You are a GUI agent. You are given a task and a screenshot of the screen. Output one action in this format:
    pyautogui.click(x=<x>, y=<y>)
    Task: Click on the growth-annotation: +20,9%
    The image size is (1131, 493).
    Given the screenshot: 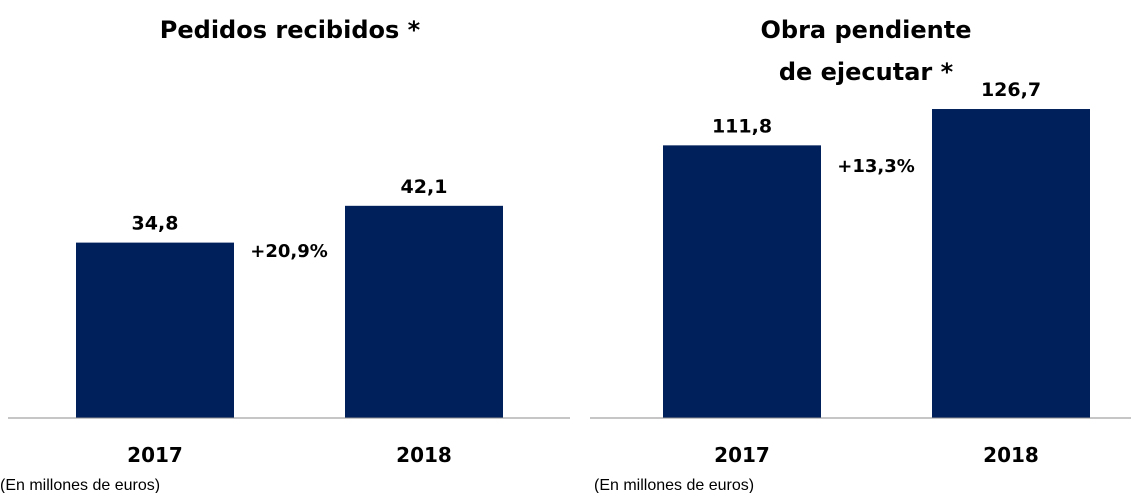 What is the action you would take?
    pyautogui.click(x=289, y=251)
    